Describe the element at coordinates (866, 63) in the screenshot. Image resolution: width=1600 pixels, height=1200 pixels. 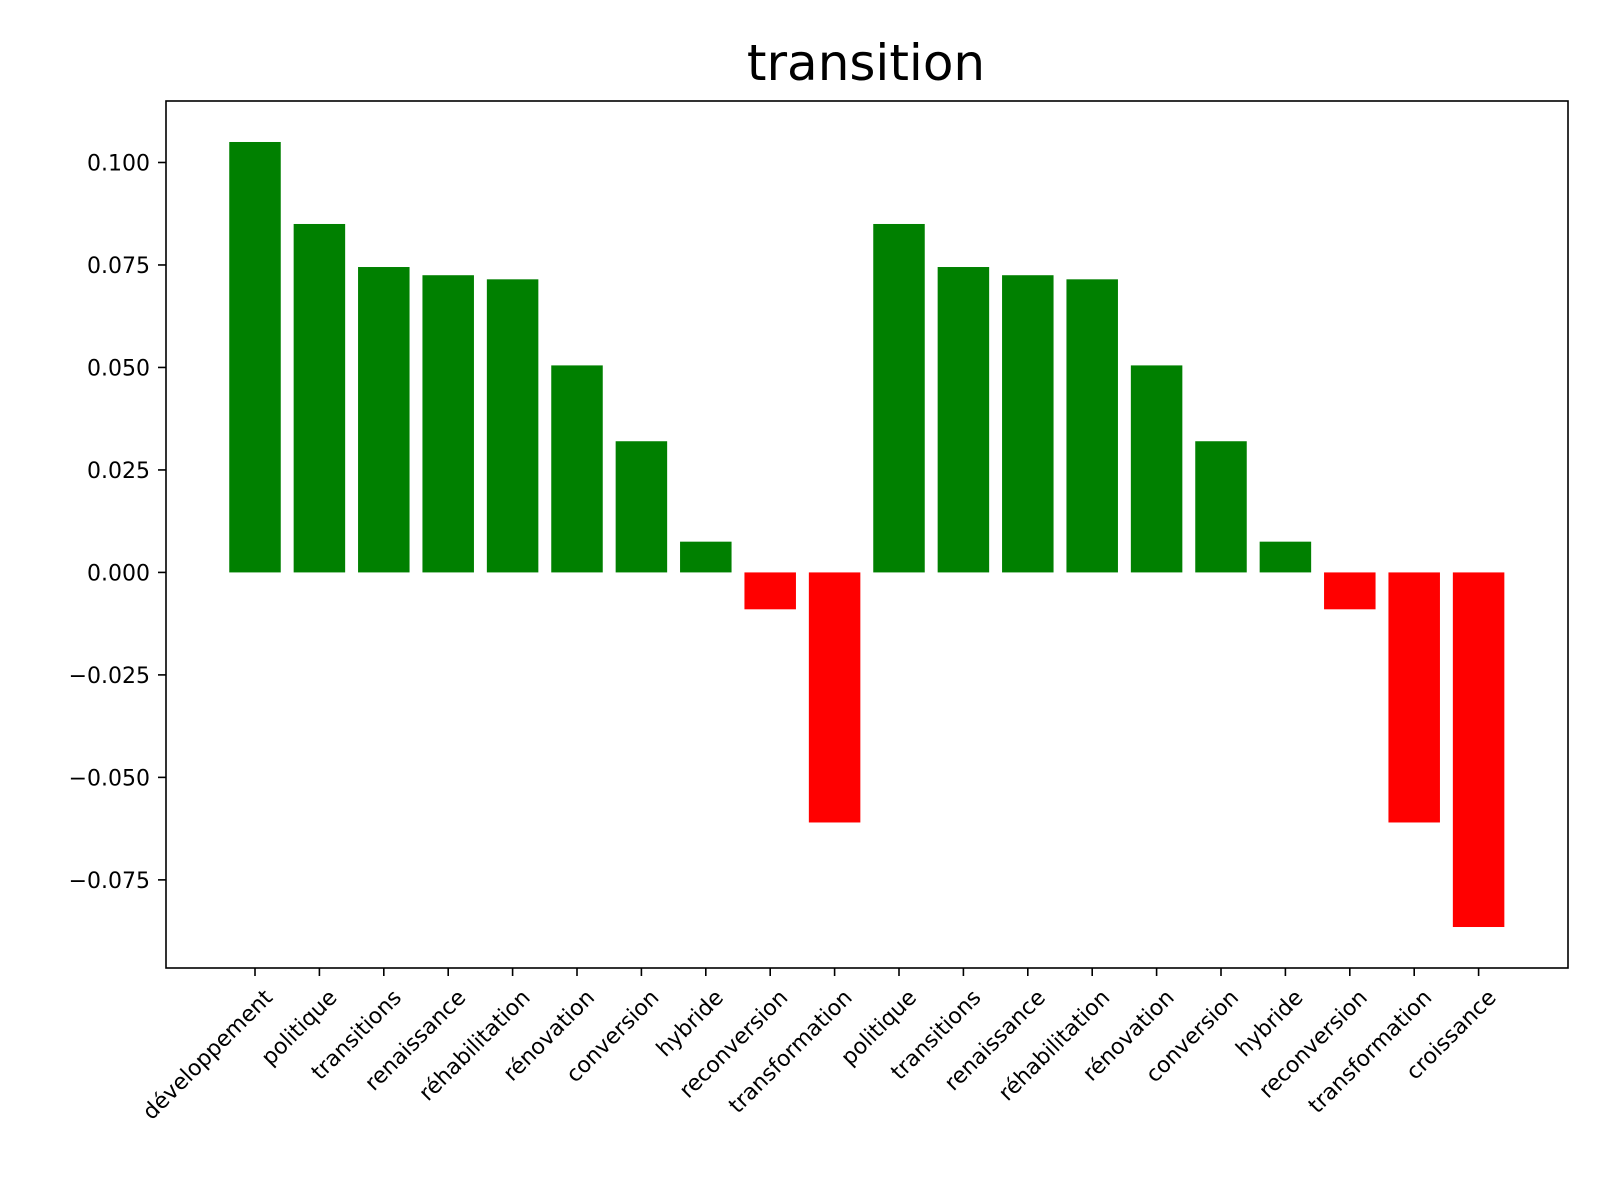
I see `chart-title: transition` at that location.